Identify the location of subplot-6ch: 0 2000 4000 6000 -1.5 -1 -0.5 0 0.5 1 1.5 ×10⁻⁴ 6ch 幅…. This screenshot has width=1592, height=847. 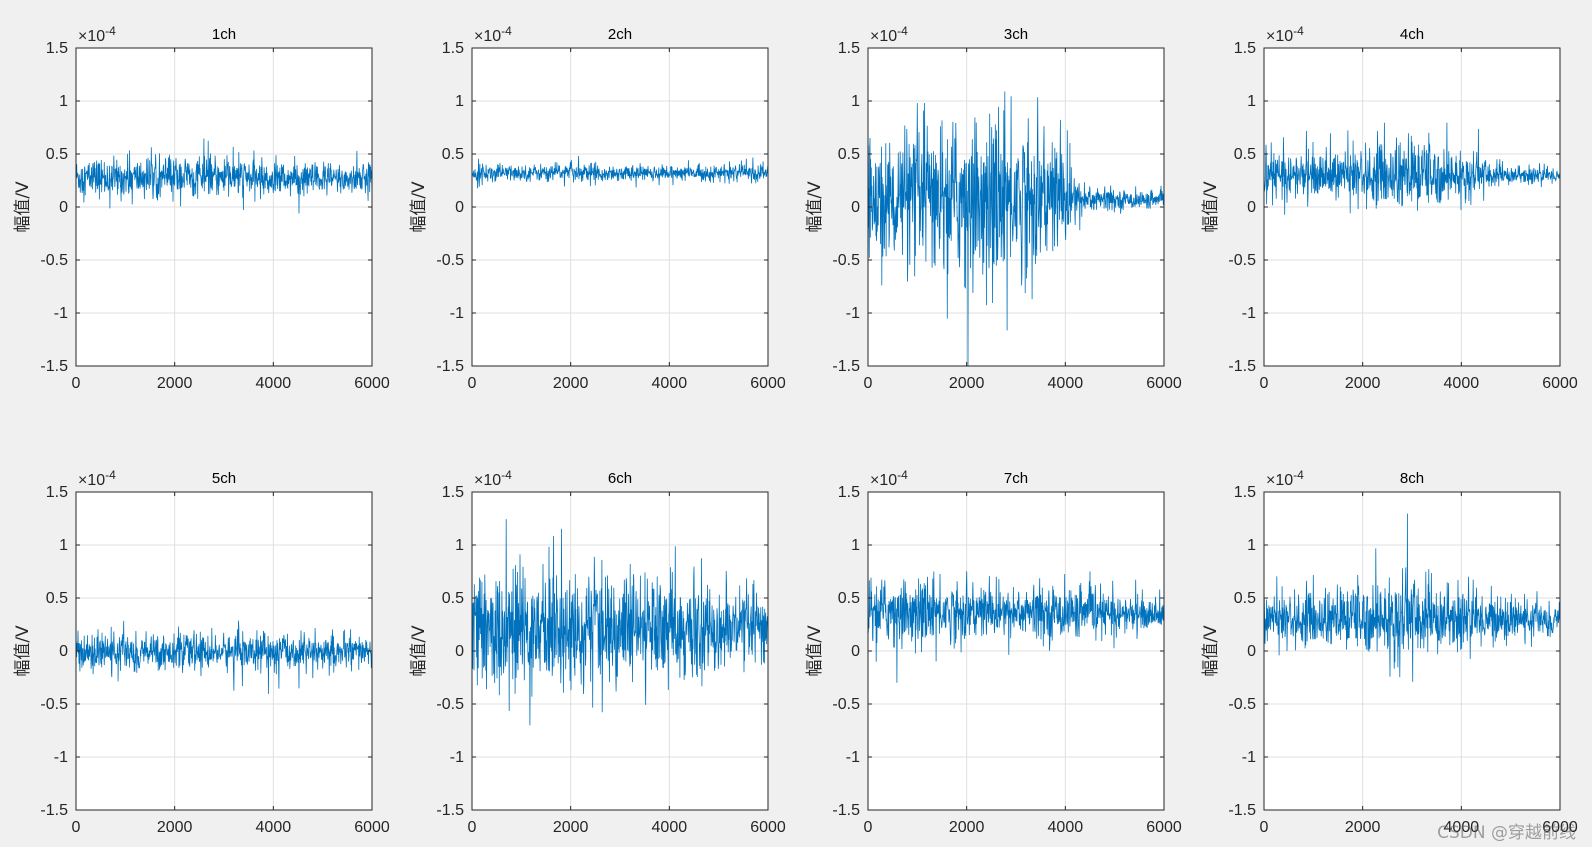
(597, 652).